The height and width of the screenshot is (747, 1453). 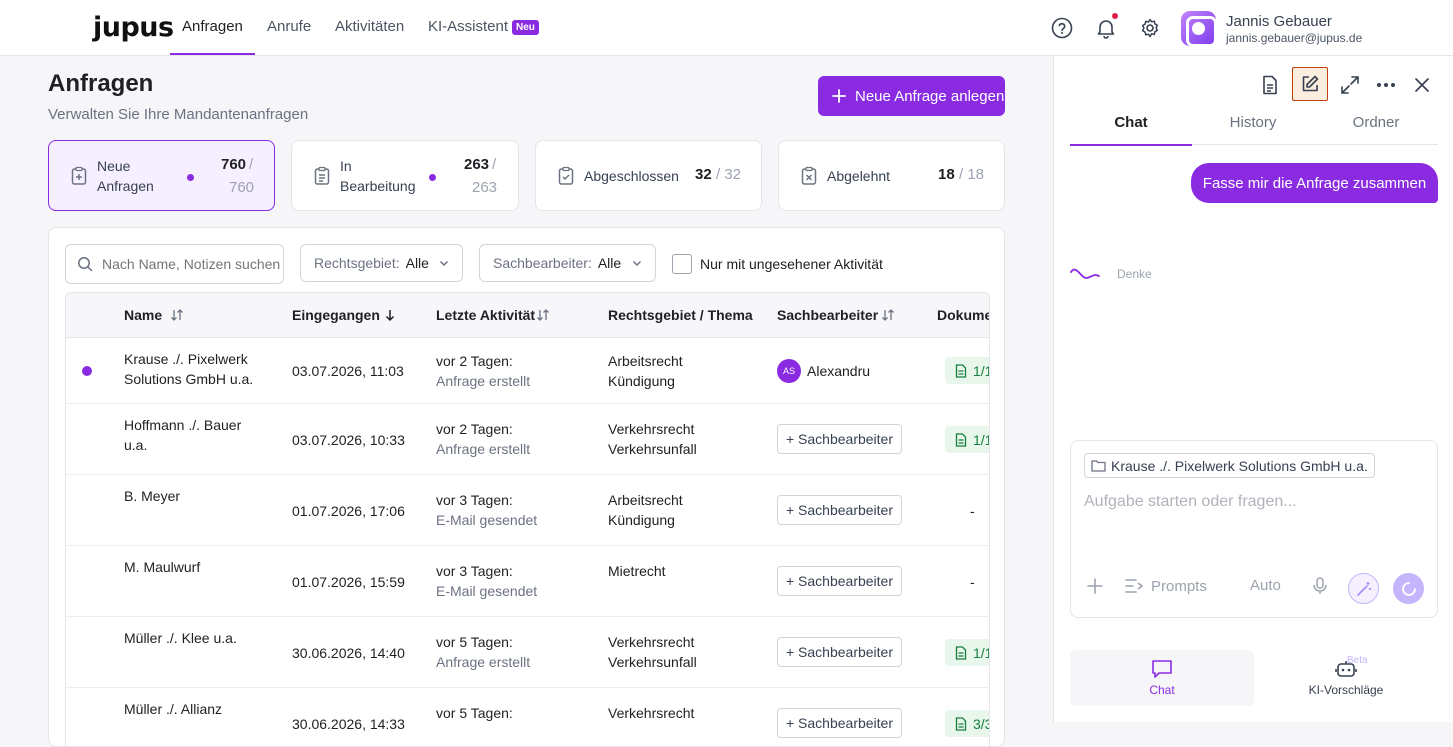 What do you see at coordinates (1239, 465) in the screenshot?
I see `context-chip-label: Krause ./. Pixelwerk Solutions GmbH u.a.` at bounding box center [1239, 465].